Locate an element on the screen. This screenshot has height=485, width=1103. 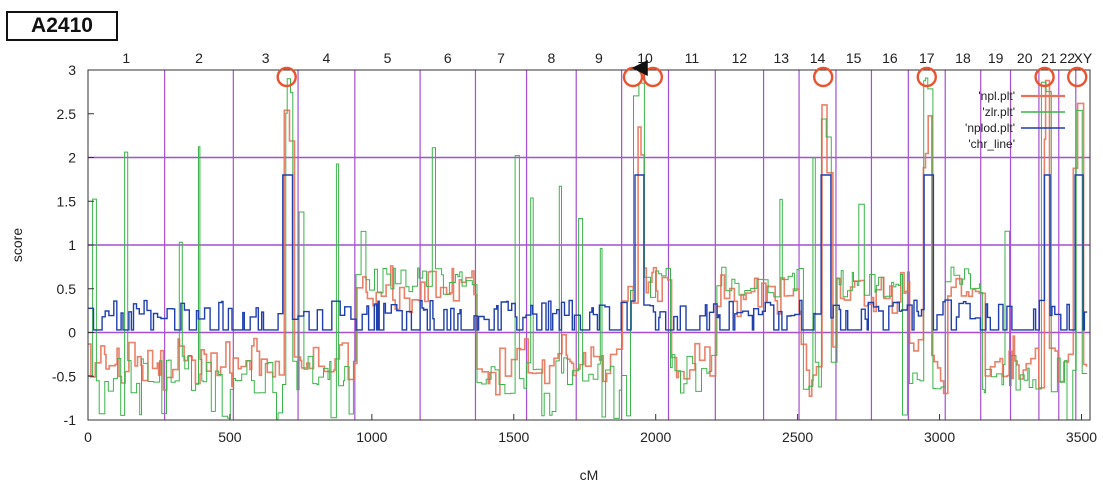
y-tick-label: 1 is located at coordinates (72, 245).